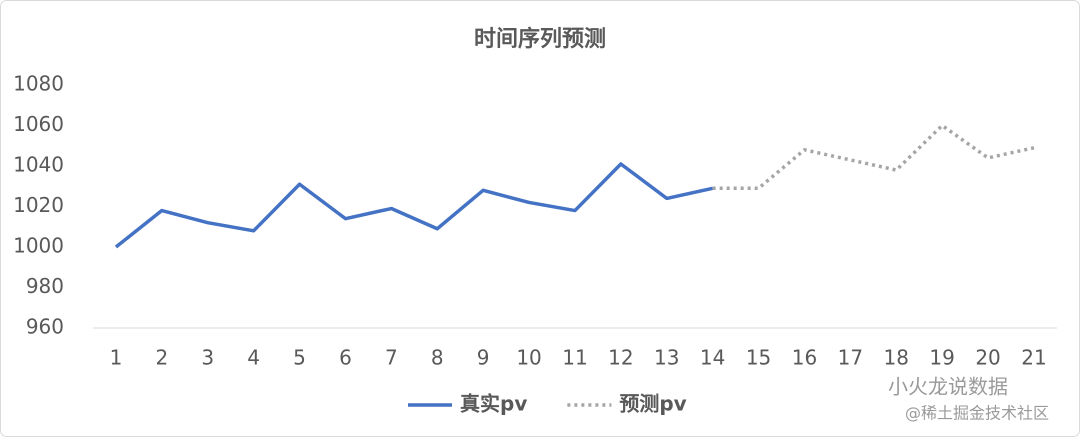 The image size is (1080, 437). Describe the element at coordinates (574, 358) in the screenshot. I see `x-tick-label: 11` at that location.